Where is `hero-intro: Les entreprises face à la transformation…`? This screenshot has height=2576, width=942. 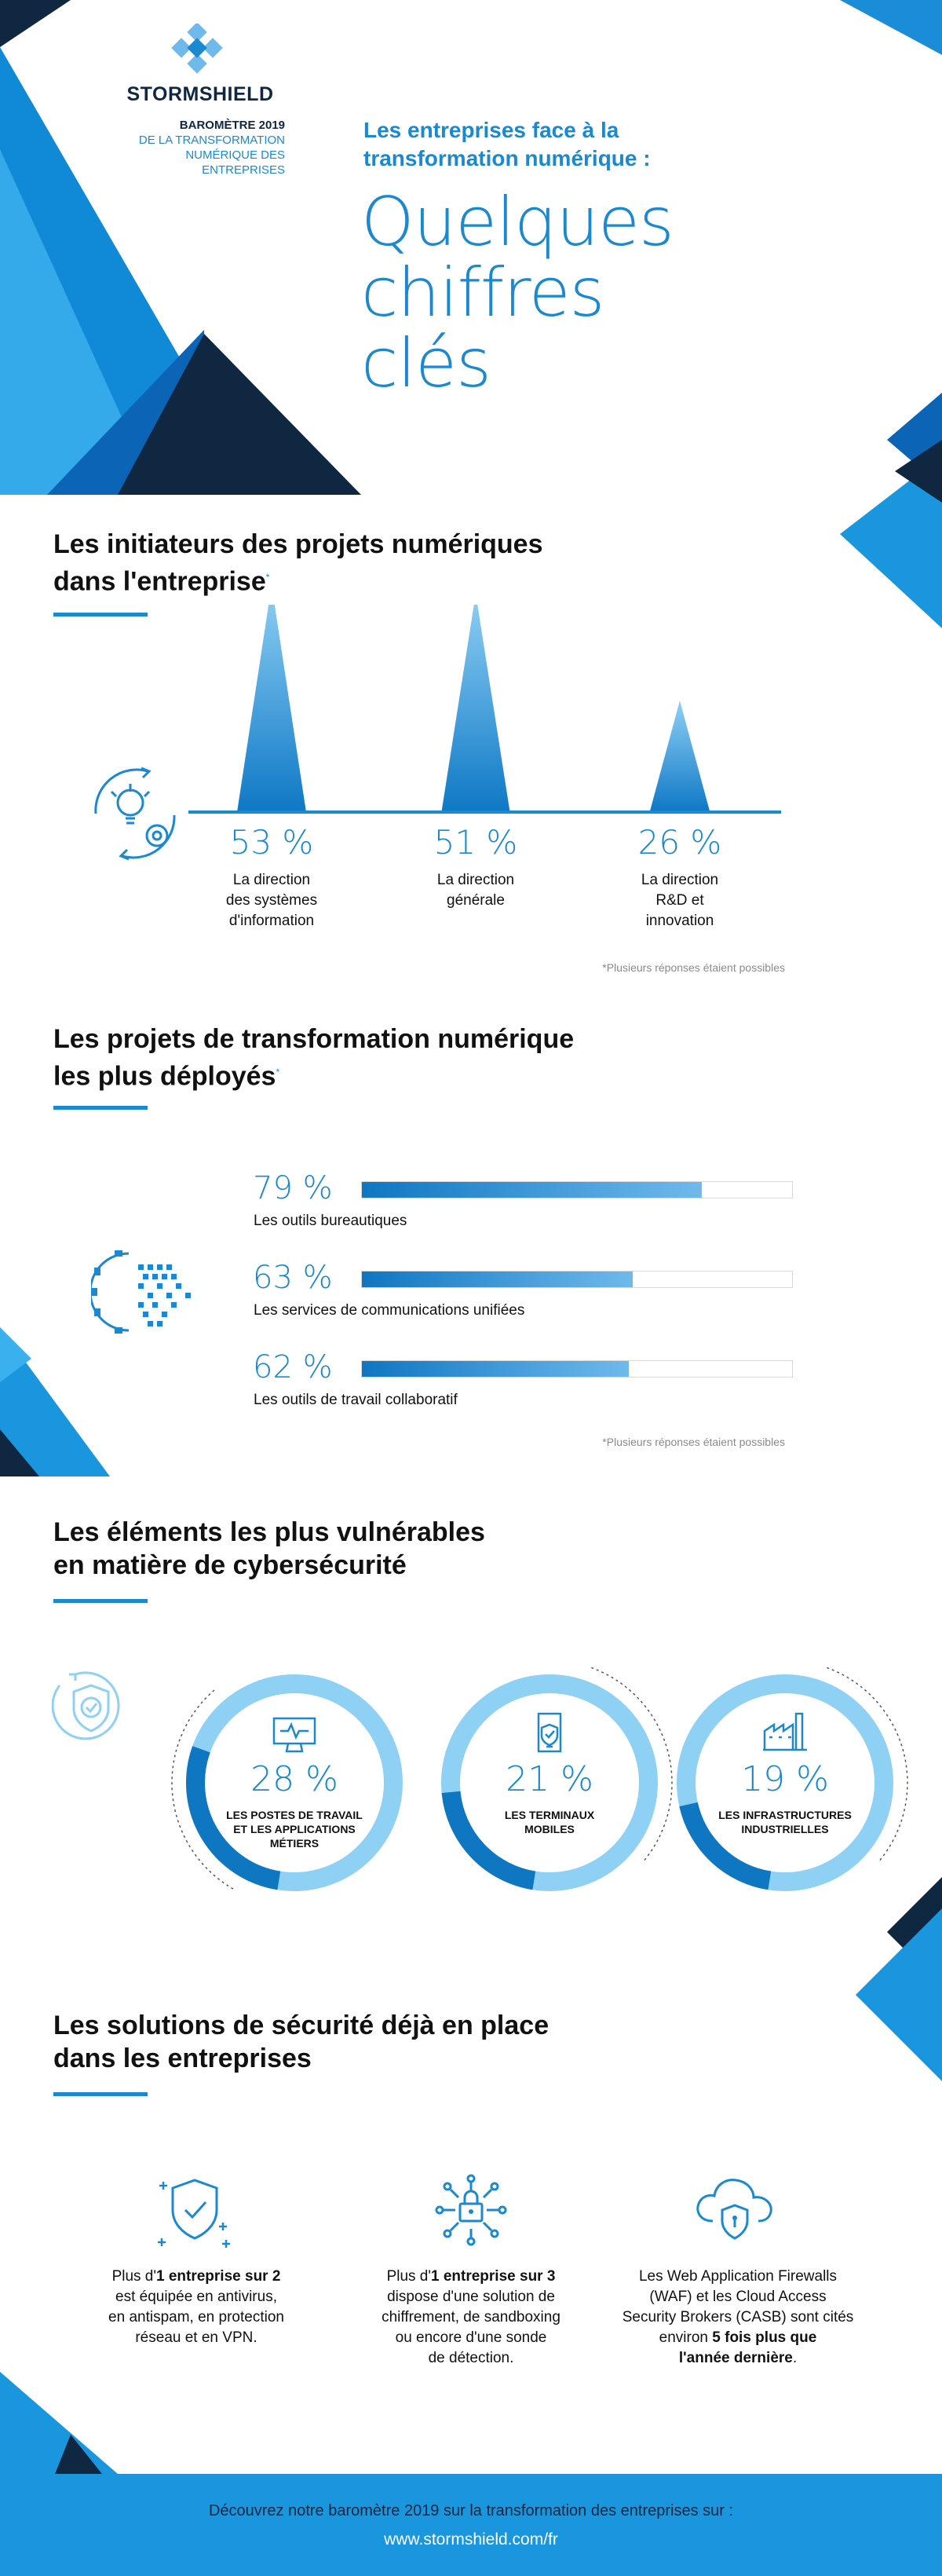 hero-intro: Les entreprises face à la transformation… is located at coordinates (559, 144).